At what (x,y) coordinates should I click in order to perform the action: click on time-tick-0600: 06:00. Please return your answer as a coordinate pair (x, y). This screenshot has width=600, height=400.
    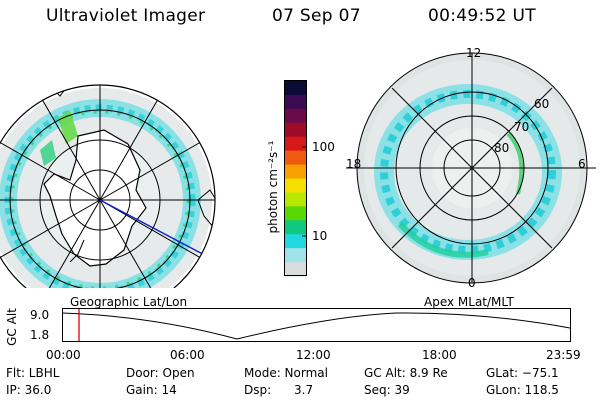
    Looking at the image, I should click on (187, 355).